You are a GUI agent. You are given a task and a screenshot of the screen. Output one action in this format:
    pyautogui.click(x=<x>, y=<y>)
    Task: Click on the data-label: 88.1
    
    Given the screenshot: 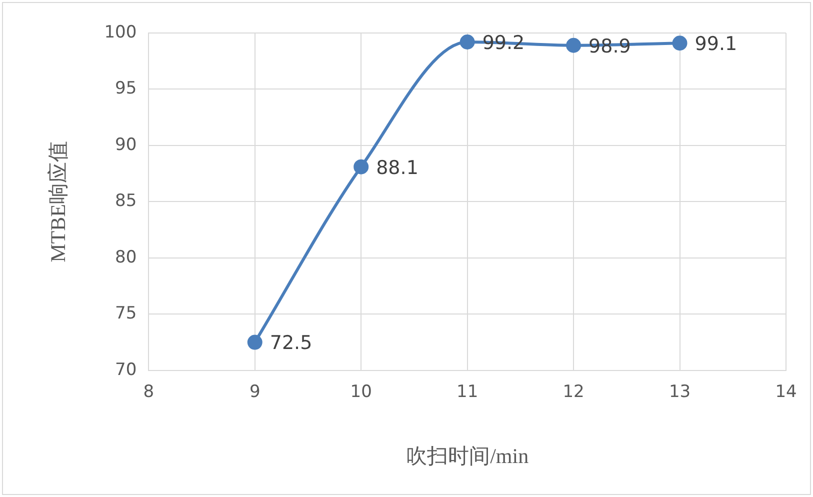 What is the action you would take?
    pyautogui.click(x=397, y=167)
    